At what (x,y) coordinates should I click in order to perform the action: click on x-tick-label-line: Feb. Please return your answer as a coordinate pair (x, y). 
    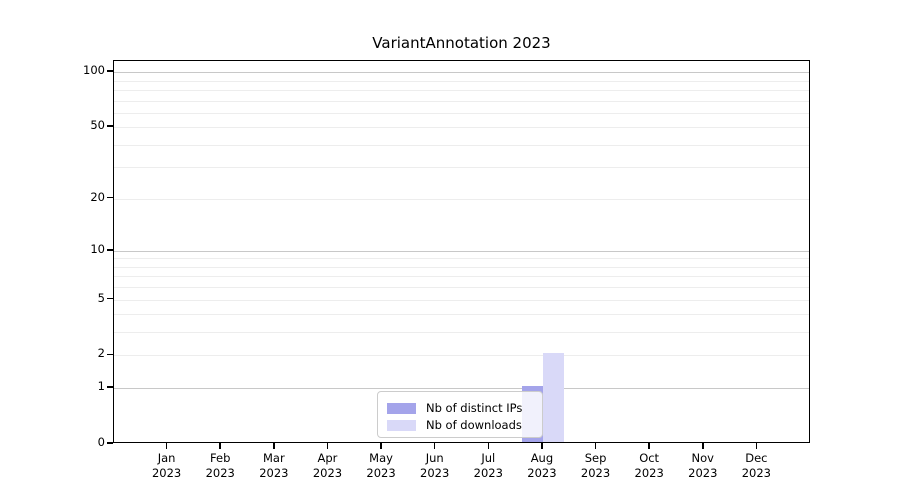
    Looking at the image, I should click on (220, 458).